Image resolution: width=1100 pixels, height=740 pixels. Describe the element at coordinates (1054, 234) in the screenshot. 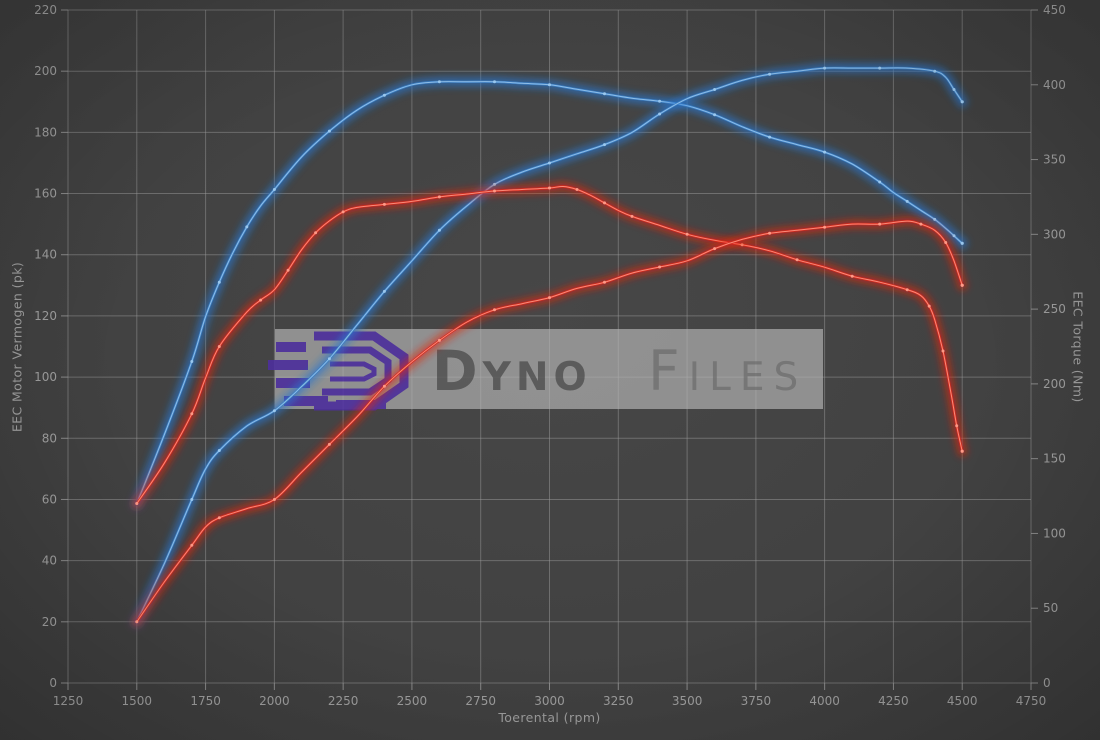

I see `y-right-tick-label: 300` at that location.